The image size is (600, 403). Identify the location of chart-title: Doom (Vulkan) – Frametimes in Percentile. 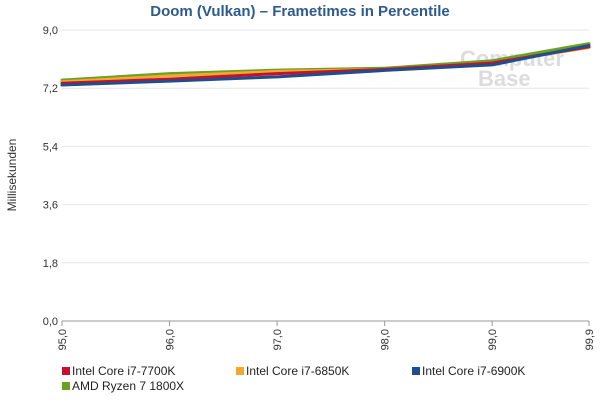
(300, 11).